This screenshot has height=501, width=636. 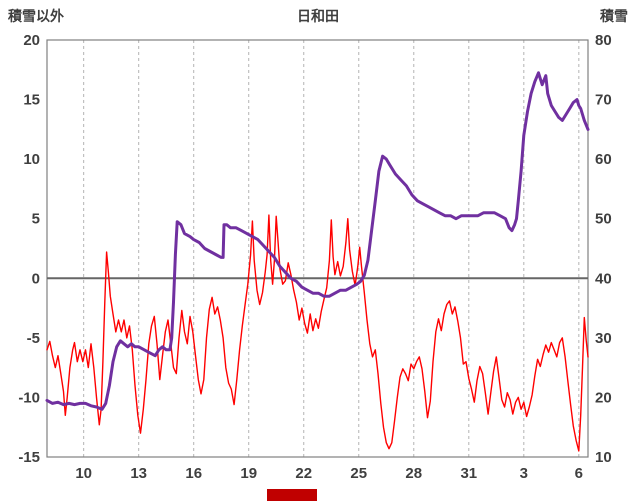 I want to click on left-axis-tick-label: 0, so click(x=36, y=278).